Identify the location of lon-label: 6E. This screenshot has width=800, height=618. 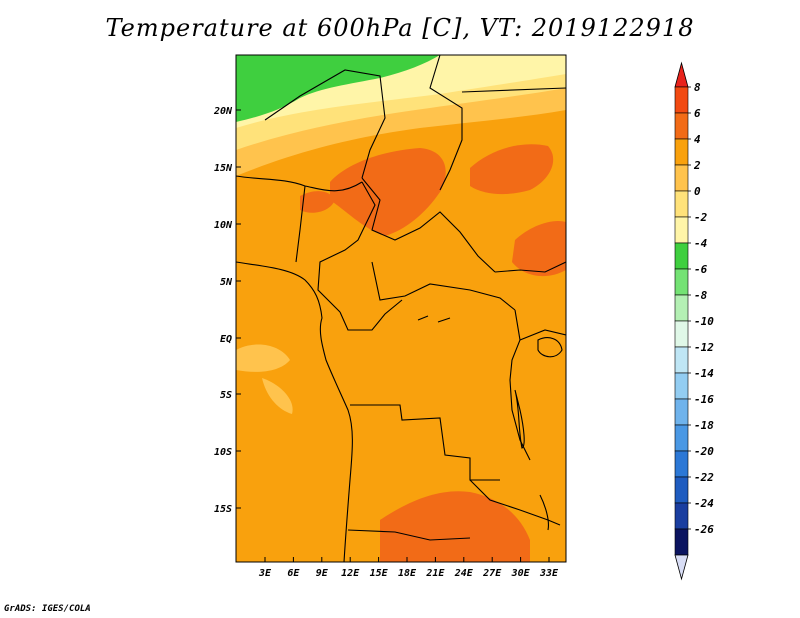
(293, 573).